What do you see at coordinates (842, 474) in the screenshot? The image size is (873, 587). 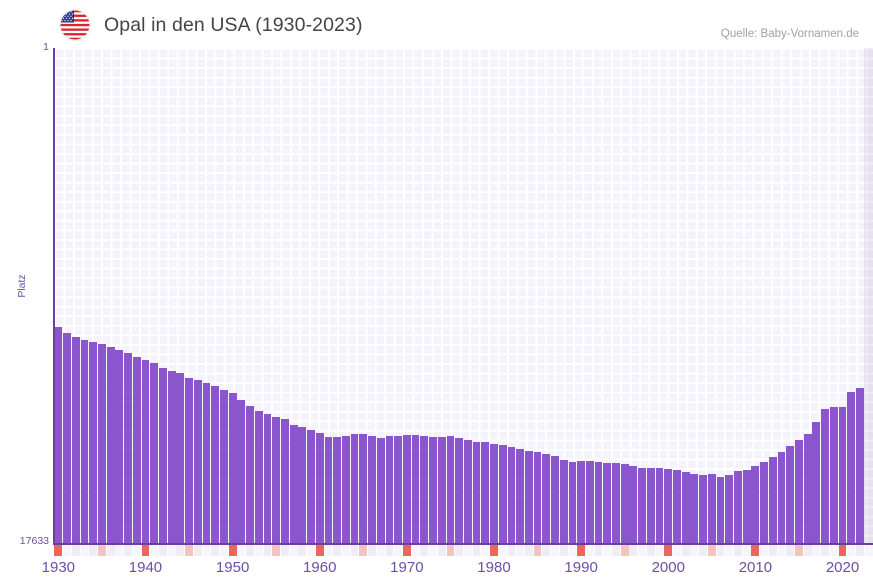 I see `bar-2020` at bounding box center [842, 474].